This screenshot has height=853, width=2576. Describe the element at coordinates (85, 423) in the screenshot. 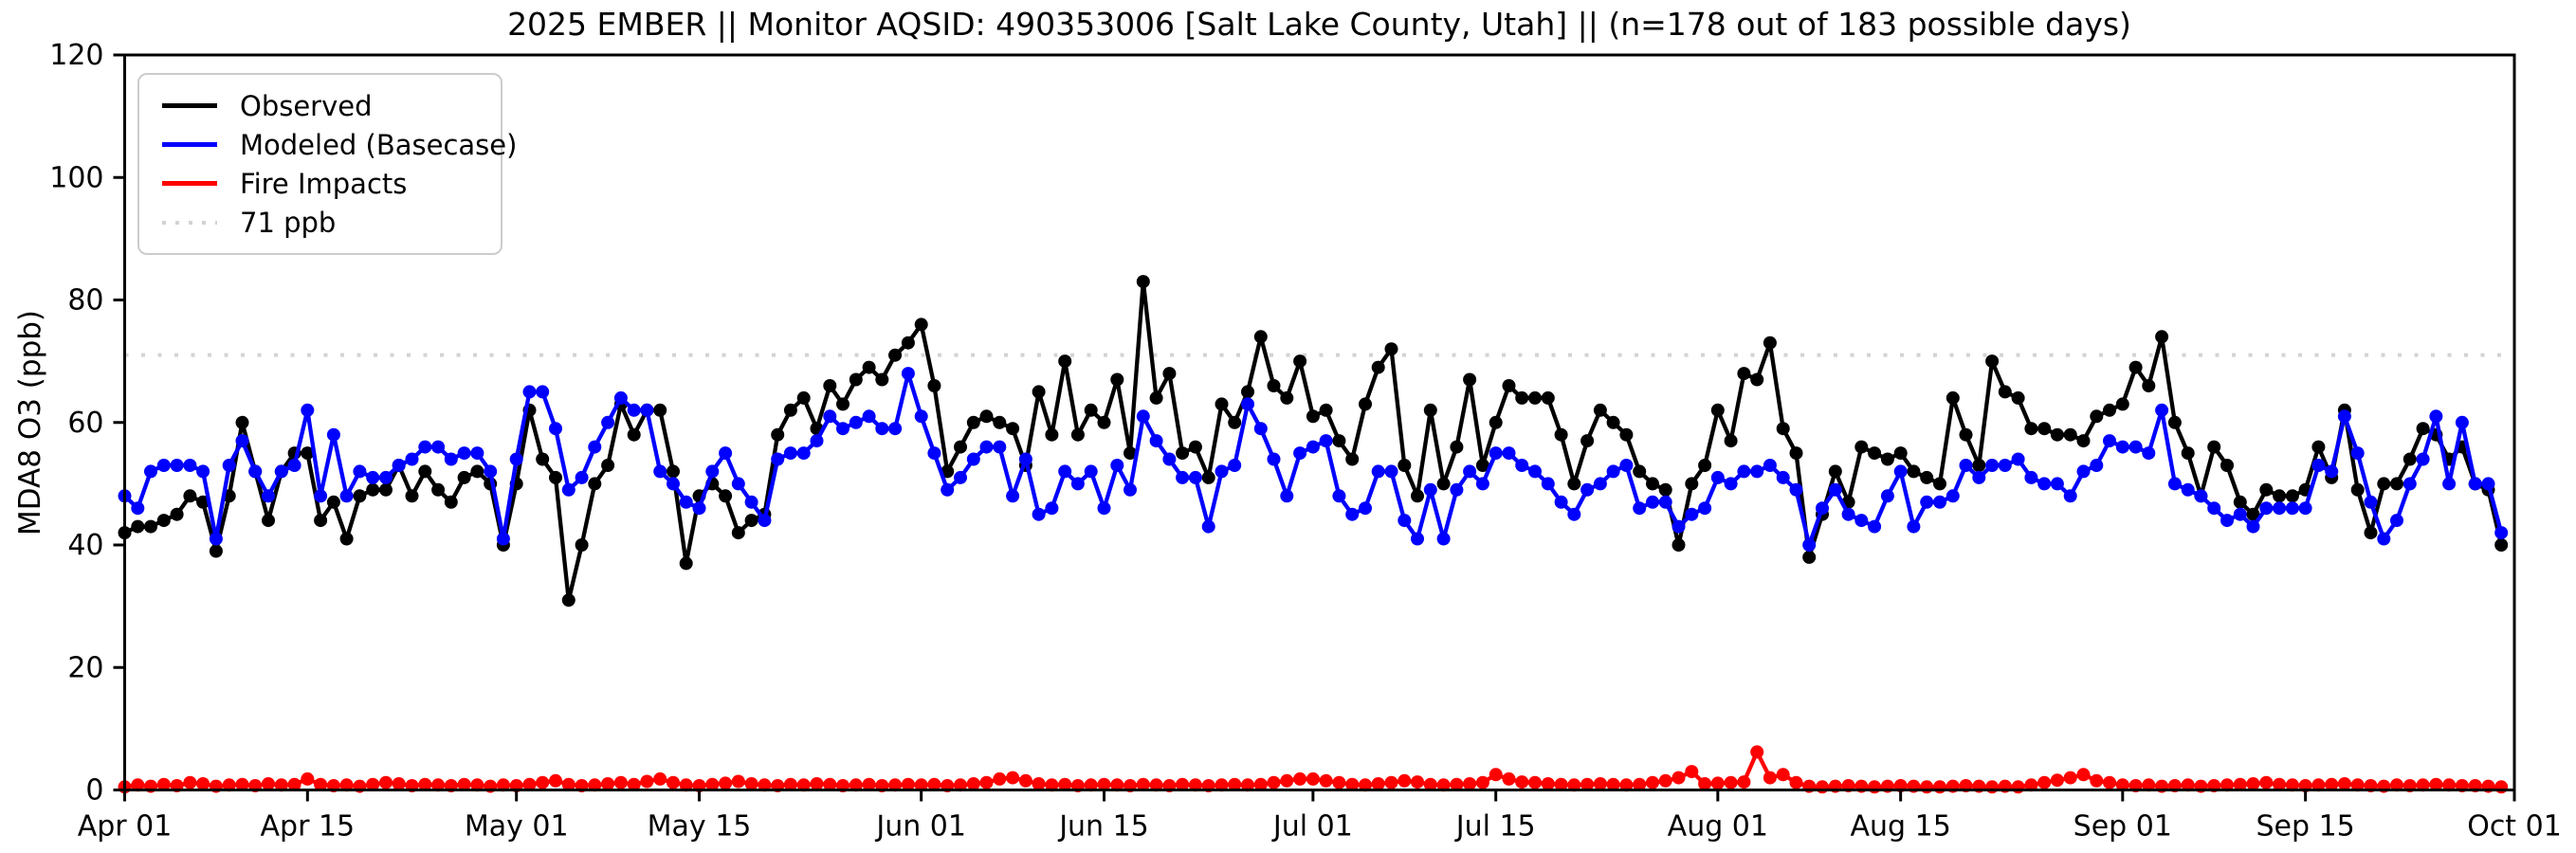

I see `y-tick-label: 60` at that location.